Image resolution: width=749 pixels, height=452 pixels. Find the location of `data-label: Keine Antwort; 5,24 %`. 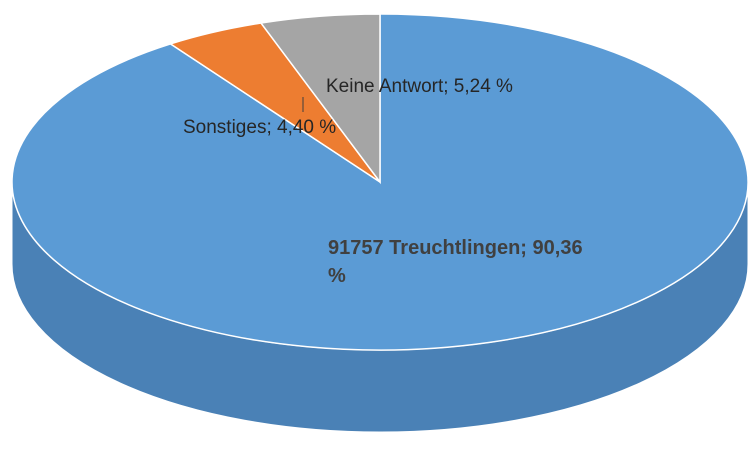

data-label: Keine Antwort; 5,24 % is located at coordinates (419, 86).